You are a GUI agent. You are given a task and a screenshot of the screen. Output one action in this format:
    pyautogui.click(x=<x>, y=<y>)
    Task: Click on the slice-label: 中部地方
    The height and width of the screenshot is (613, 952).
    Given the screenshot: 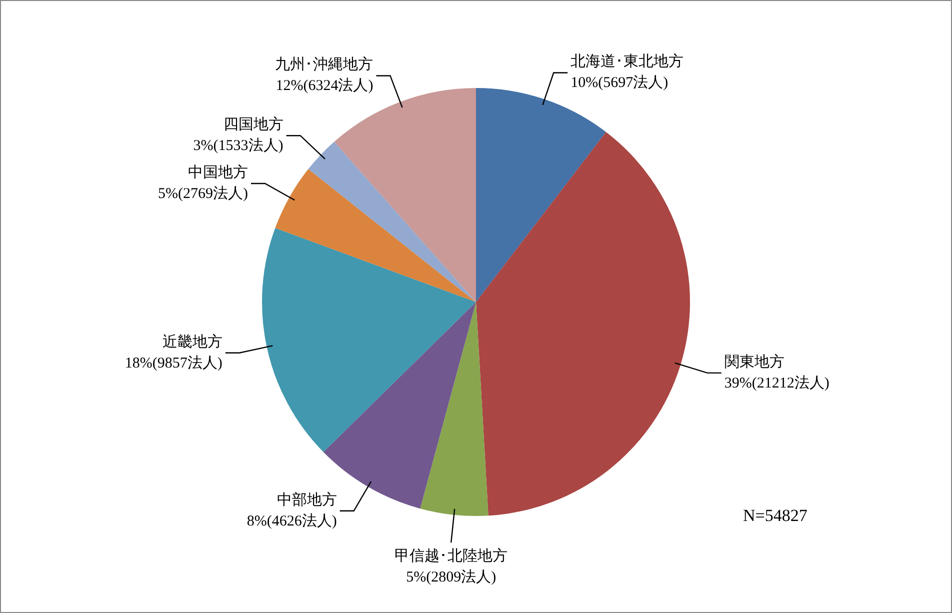 What is the action you would take?
    pyautogui.click(x=306, y=499)
    